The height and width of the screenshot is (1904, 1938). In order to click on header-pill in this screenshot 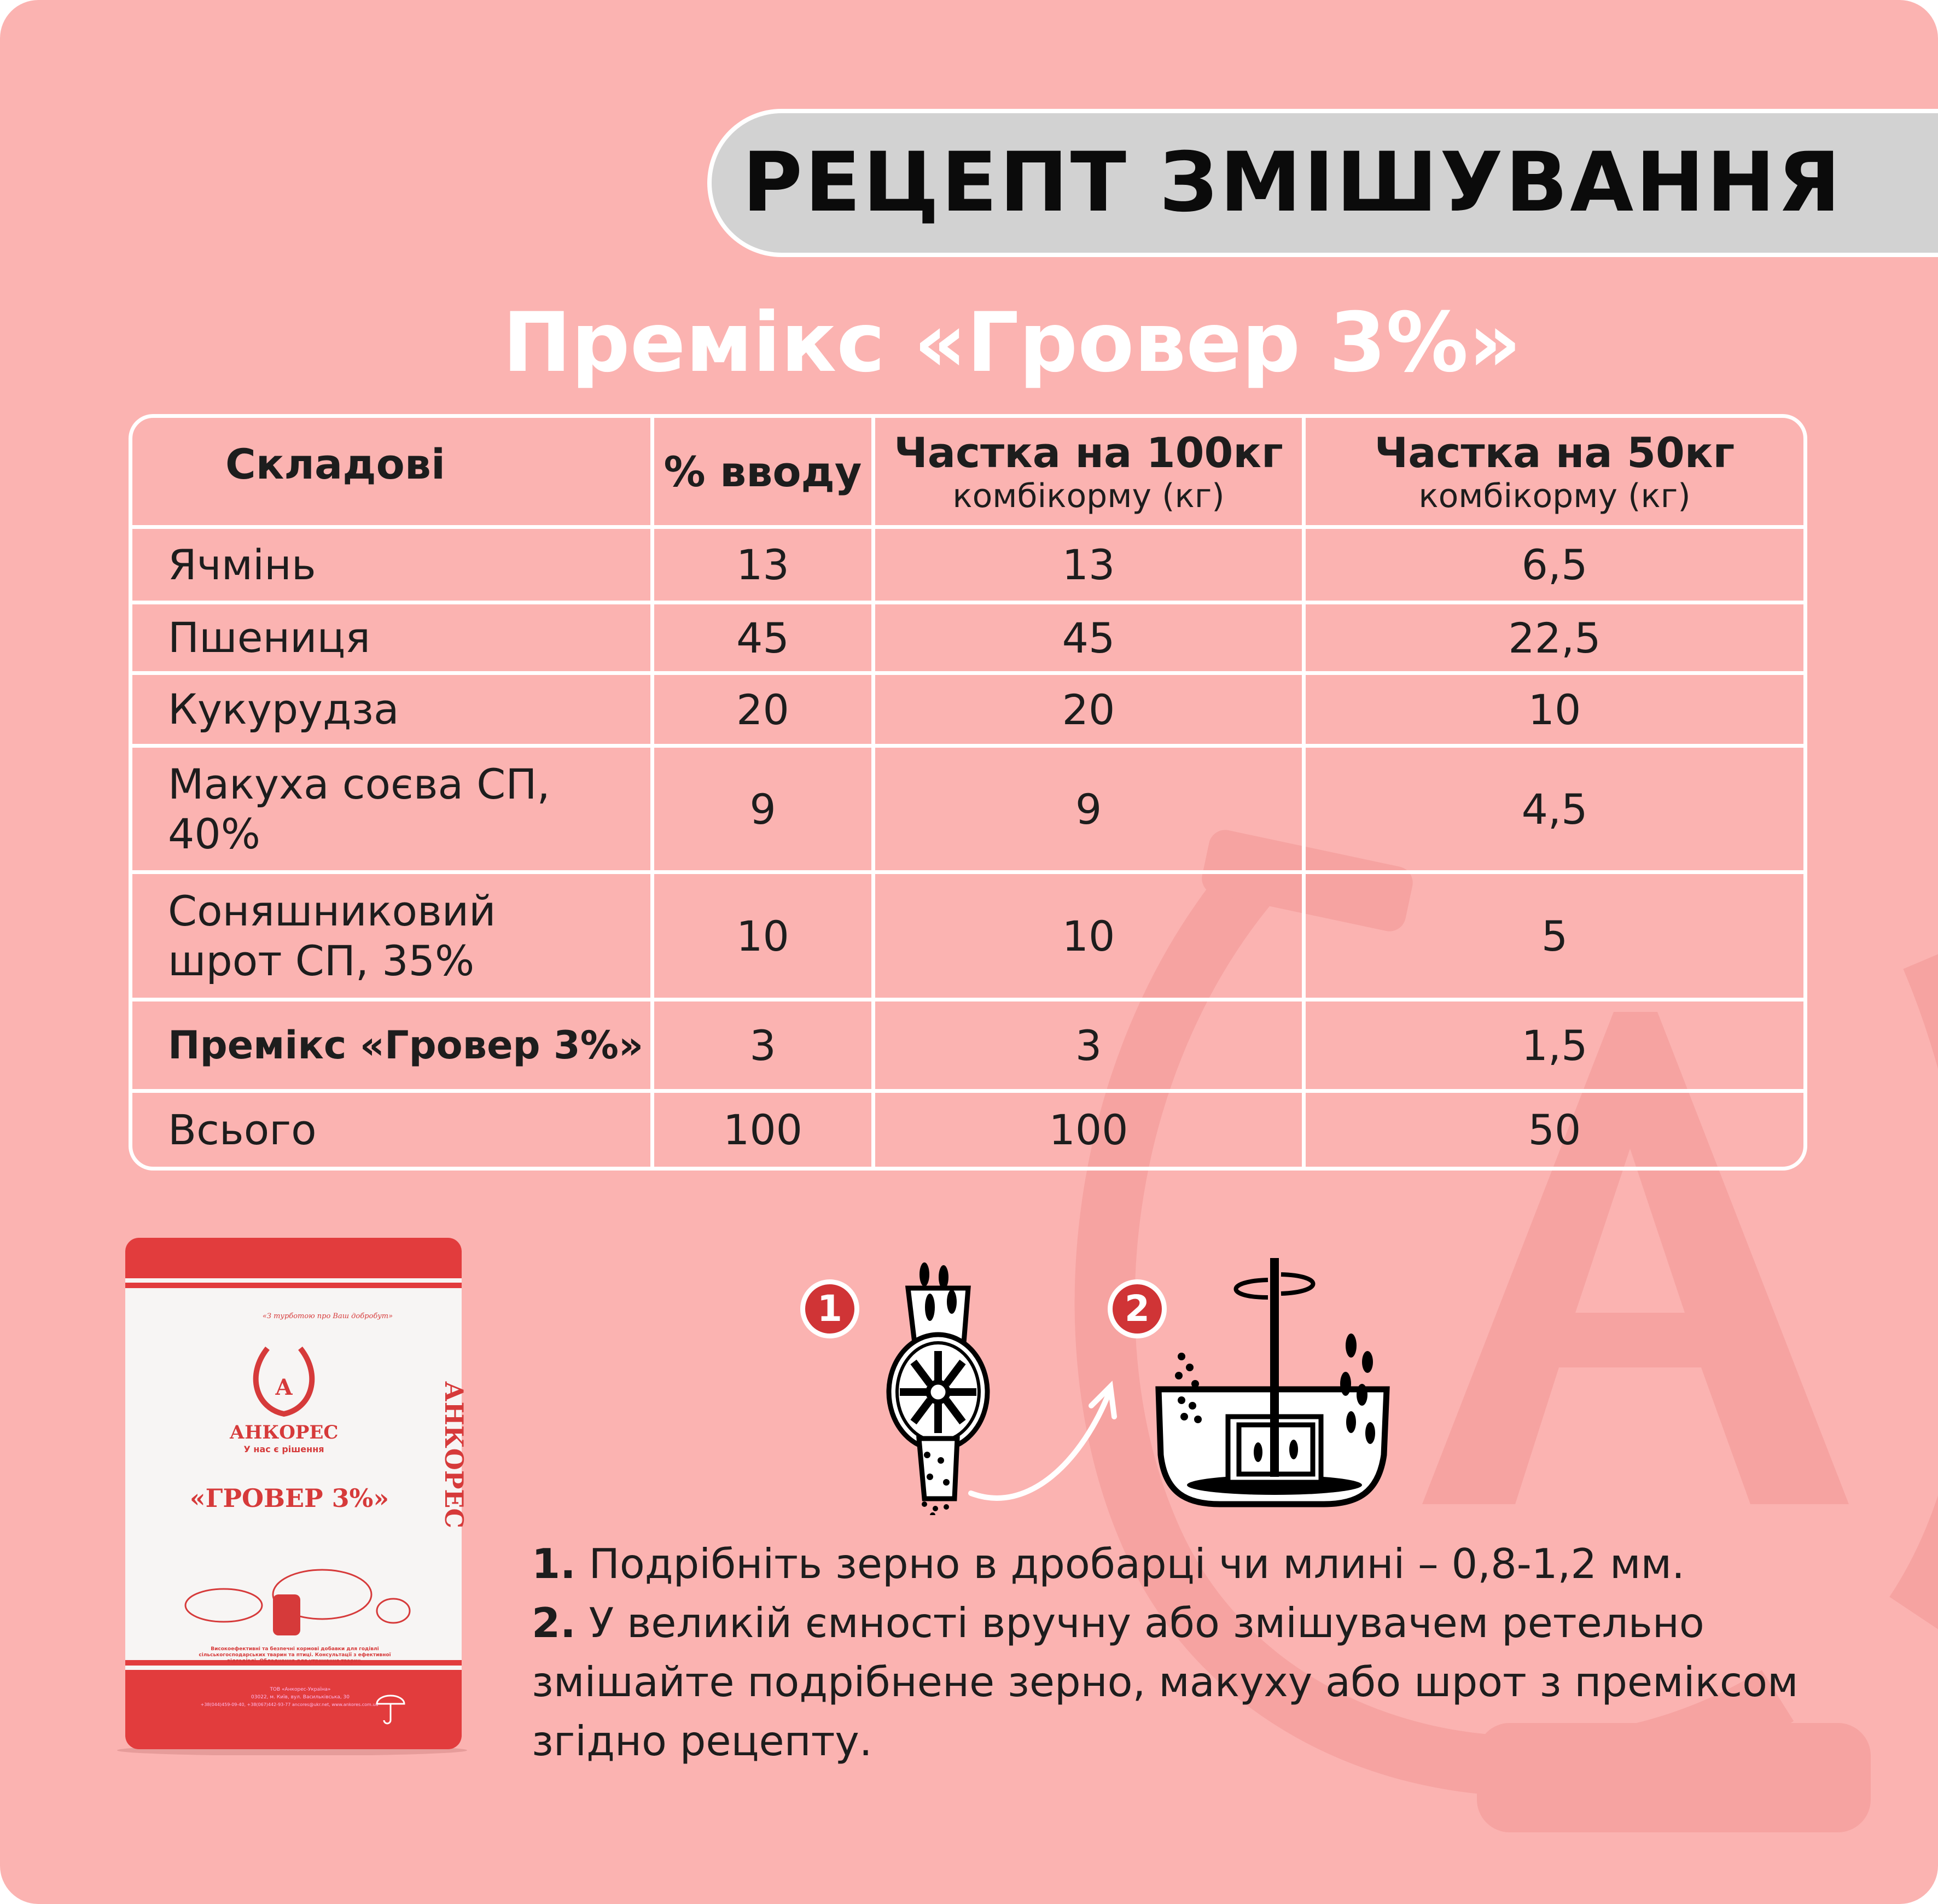, I will do `click(1323, 183)`.